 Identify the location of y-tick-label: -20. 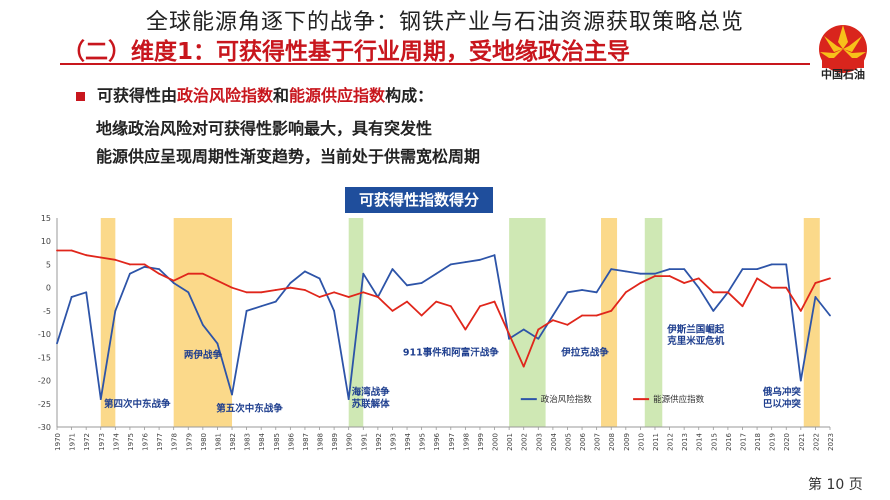
(44, 381).